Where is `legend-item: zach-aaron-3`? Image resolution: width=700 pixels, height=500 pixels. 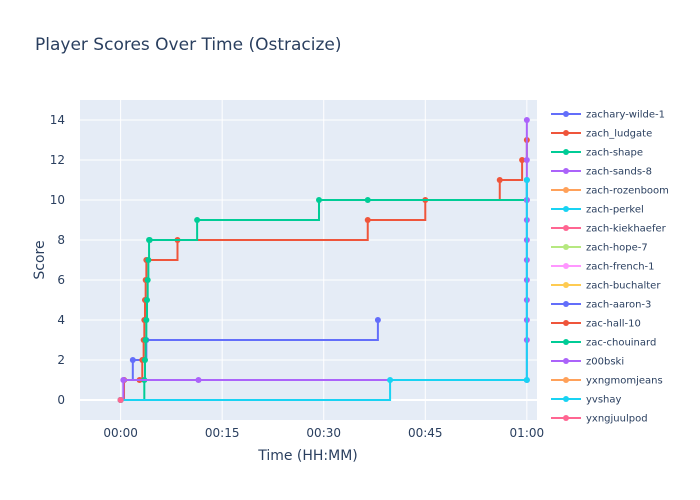
legend-item: zach-aaron-3 is located at coordinates (601, 305).